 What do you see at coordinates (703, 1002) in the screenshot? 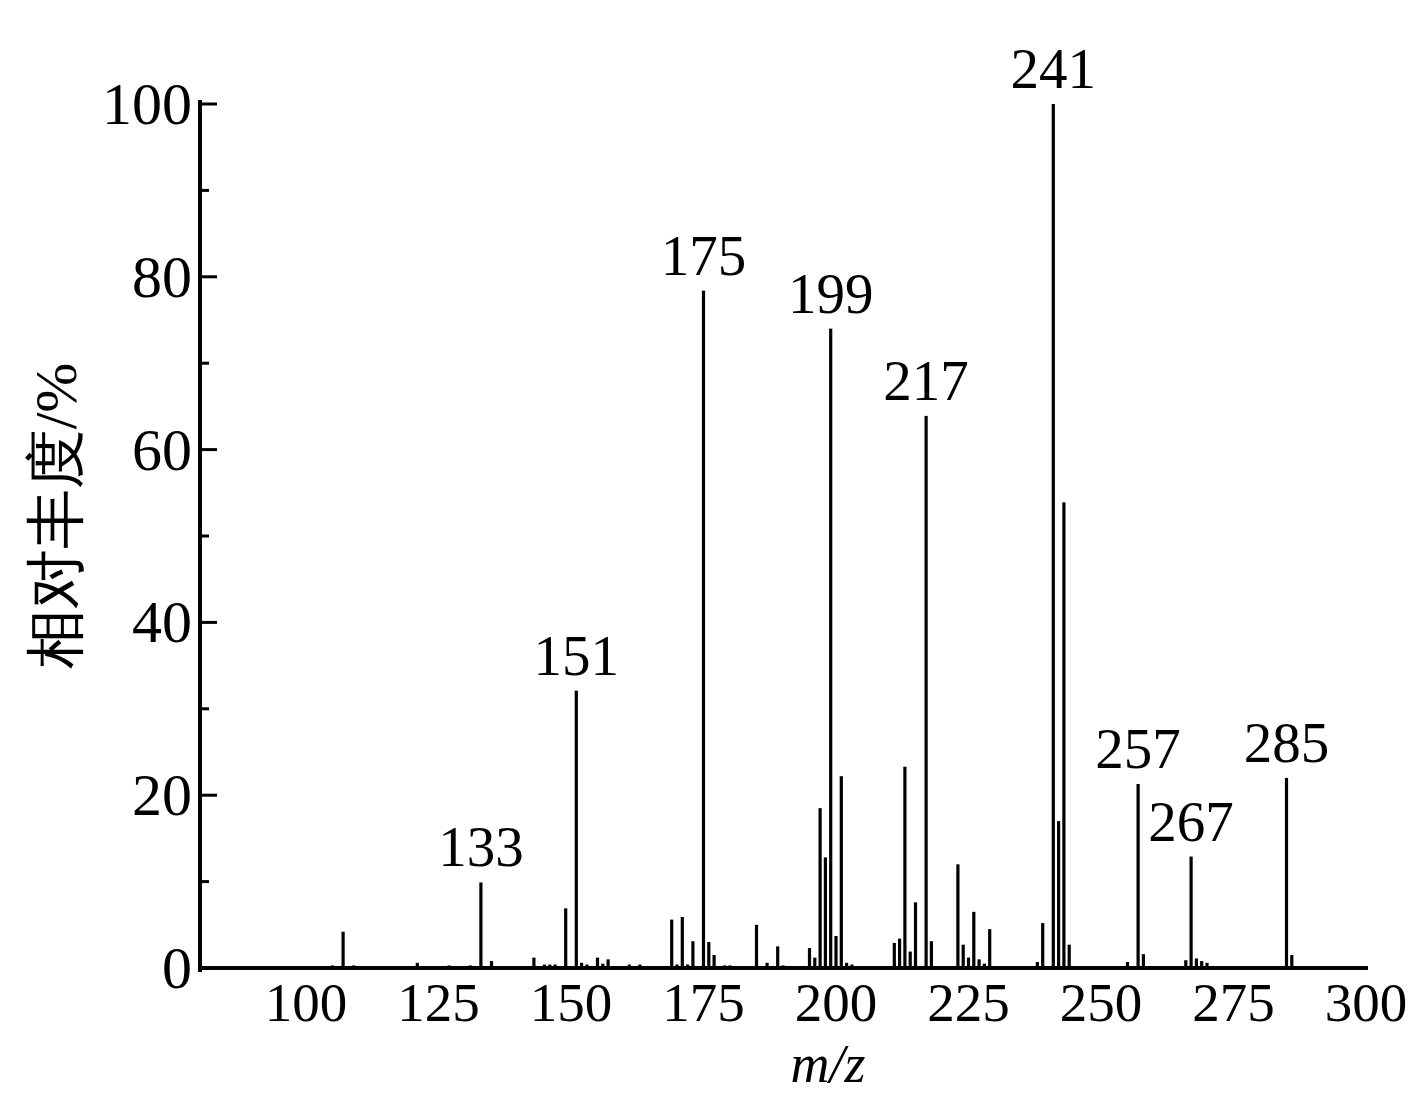
I see `x-tick-label: 175` at bounding box center [703, 1002].